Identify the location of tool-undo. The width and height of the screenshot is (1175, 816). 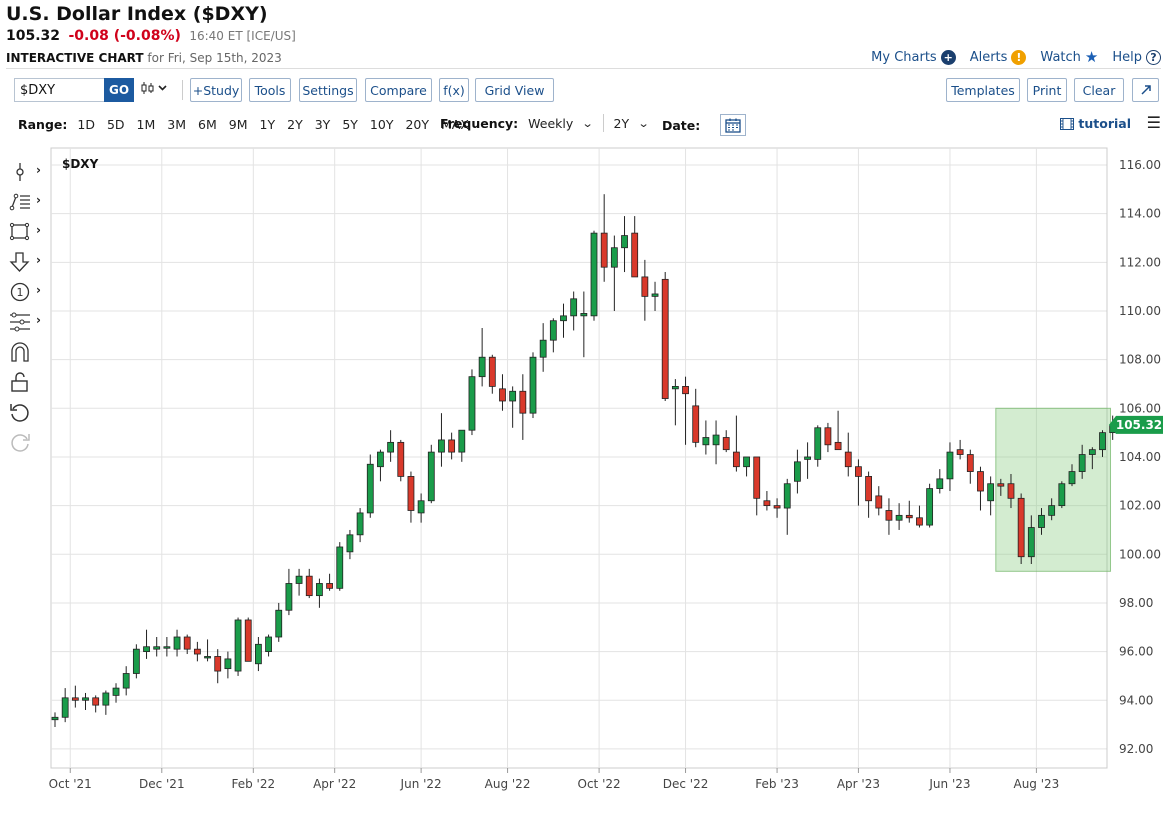
(28, 412).